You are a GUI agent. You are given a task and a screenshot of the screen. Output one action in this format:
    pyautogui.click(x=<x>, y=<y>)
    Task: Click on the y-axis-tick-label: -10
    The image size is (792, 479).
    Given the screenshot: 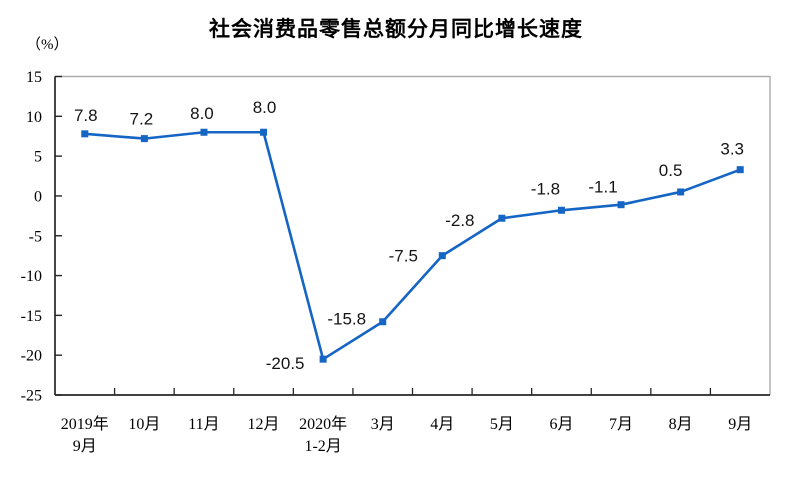 What is the action you would take?
    pyautogui.click(x=31, y=276)
    